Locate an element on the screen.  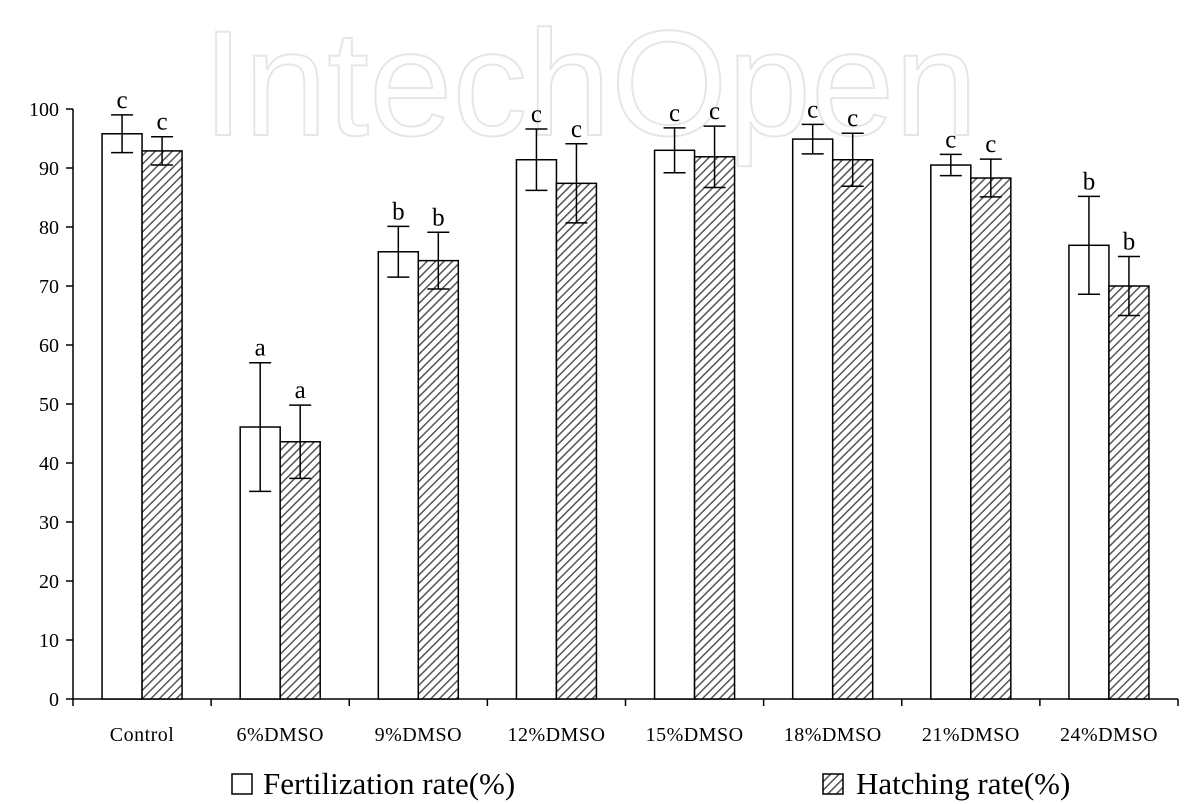
y-tick-label: 10 is located at coordinates (49, 641).